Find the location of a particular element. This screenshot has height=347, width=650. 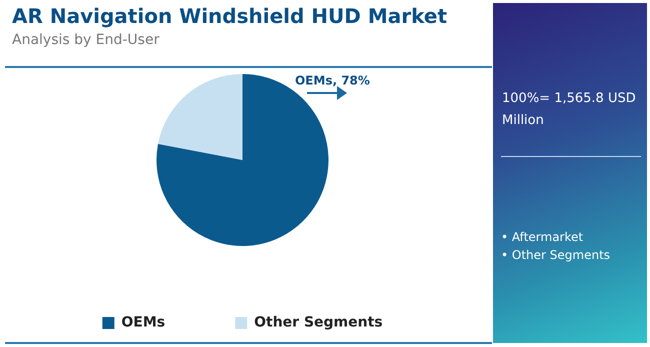

data-label: OEMs, 78% is located at coordinates (332, 80).